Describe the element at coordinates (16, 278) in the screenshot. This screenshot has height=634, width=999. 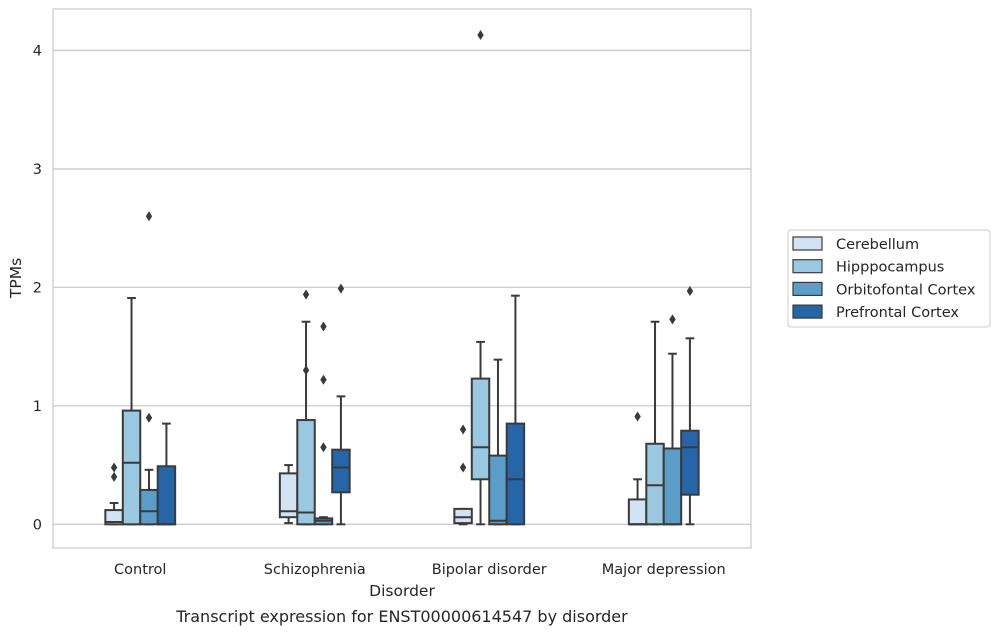
I see `y-axis-label: TPMs` at that location.